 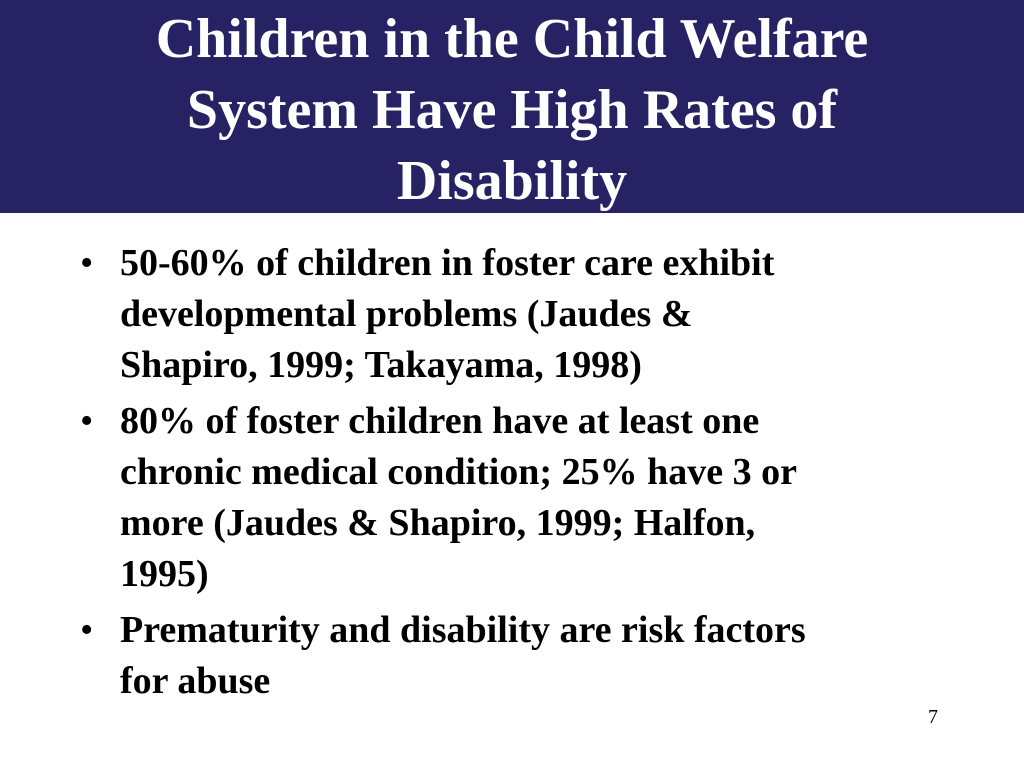 I want to click on bullet-line: for abuse, so click(x=195, y=681).